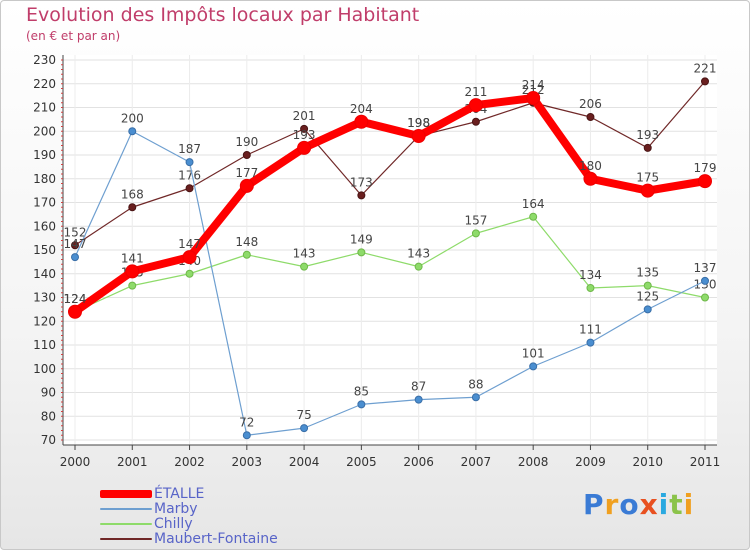  I want to click on logo-letter: r, so click(612, 504).